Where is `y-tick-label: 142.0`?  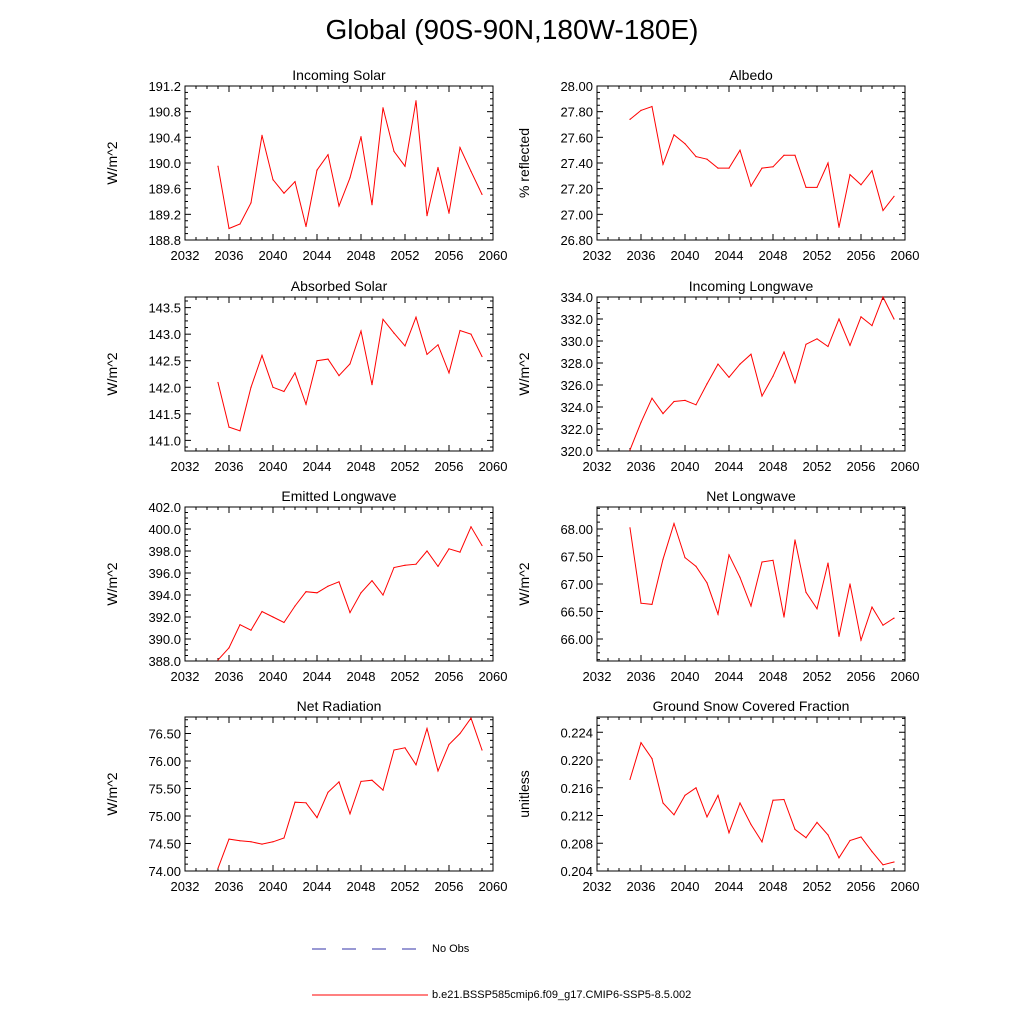
y-tick-label: 142.0 is located at coordinates (164, 387).